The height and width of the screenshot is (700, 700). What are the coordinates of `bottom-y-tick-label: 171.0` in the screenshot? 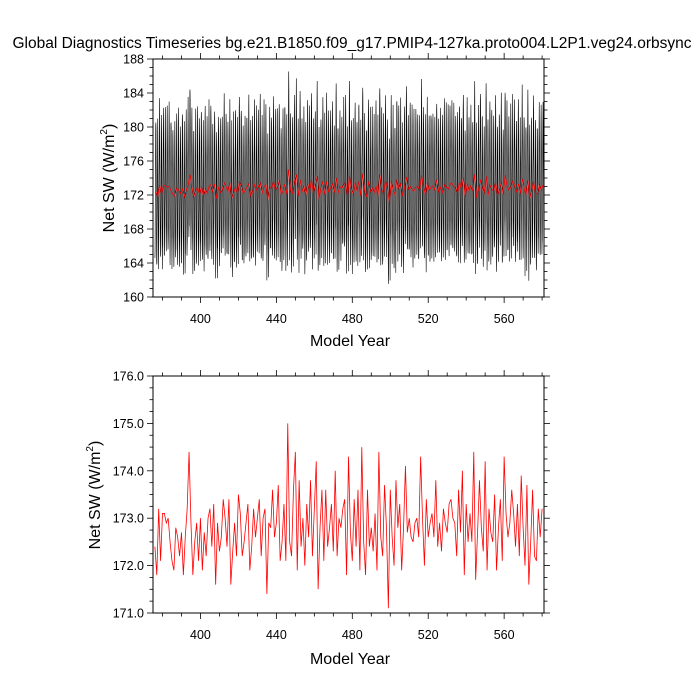 It's located at (128, 614).